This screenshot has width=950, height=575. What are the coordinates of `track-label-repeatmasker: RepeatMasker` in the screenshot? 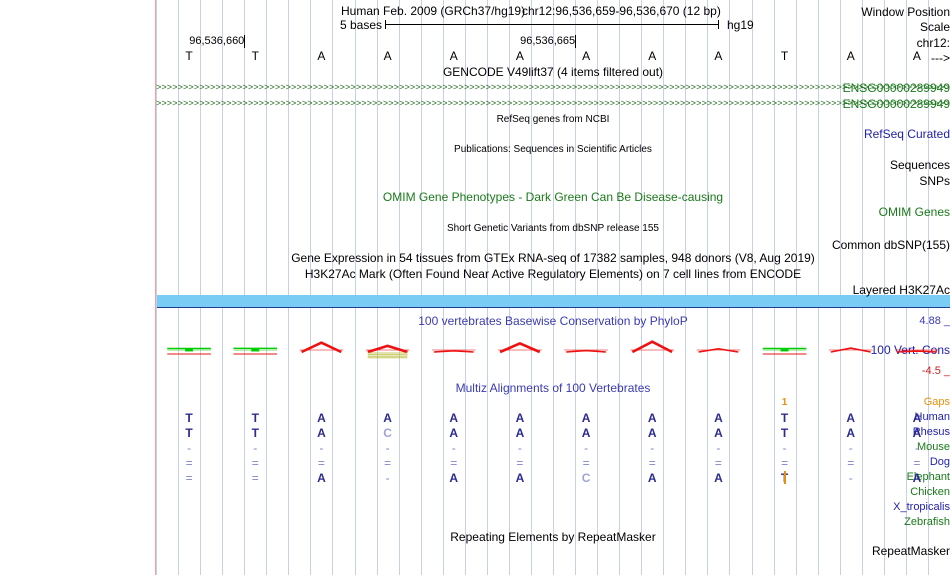 It's located at (910, 551).